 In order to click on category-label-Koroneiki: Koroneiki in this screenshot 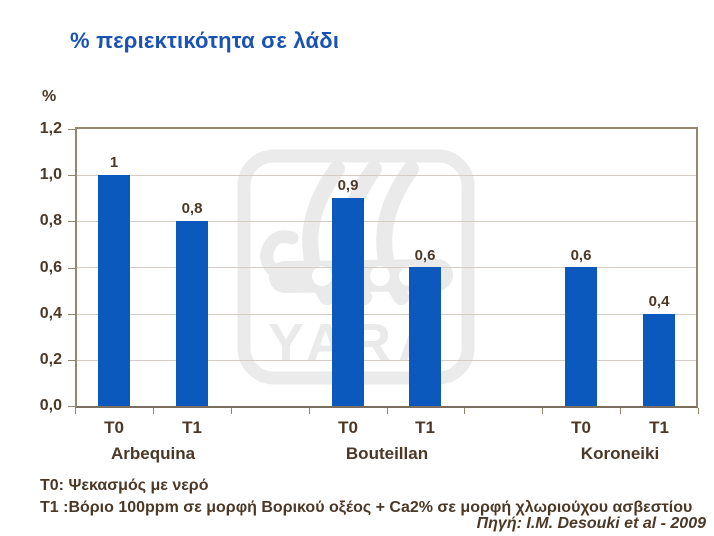, I will do `click(620, 453)`.